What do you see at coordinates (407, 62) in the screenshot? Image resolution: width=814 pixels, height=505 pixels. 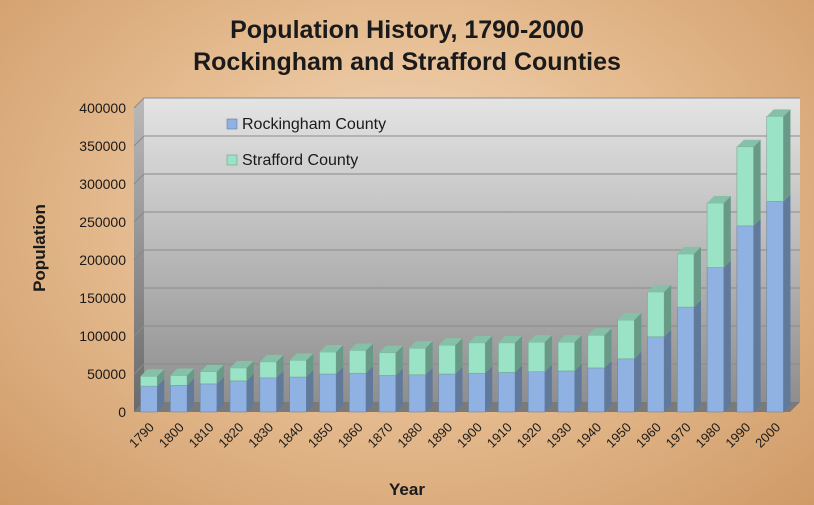 I see `chart-subtitle: Rockingham and Strafford Counties` at bounding box center [407, 62].